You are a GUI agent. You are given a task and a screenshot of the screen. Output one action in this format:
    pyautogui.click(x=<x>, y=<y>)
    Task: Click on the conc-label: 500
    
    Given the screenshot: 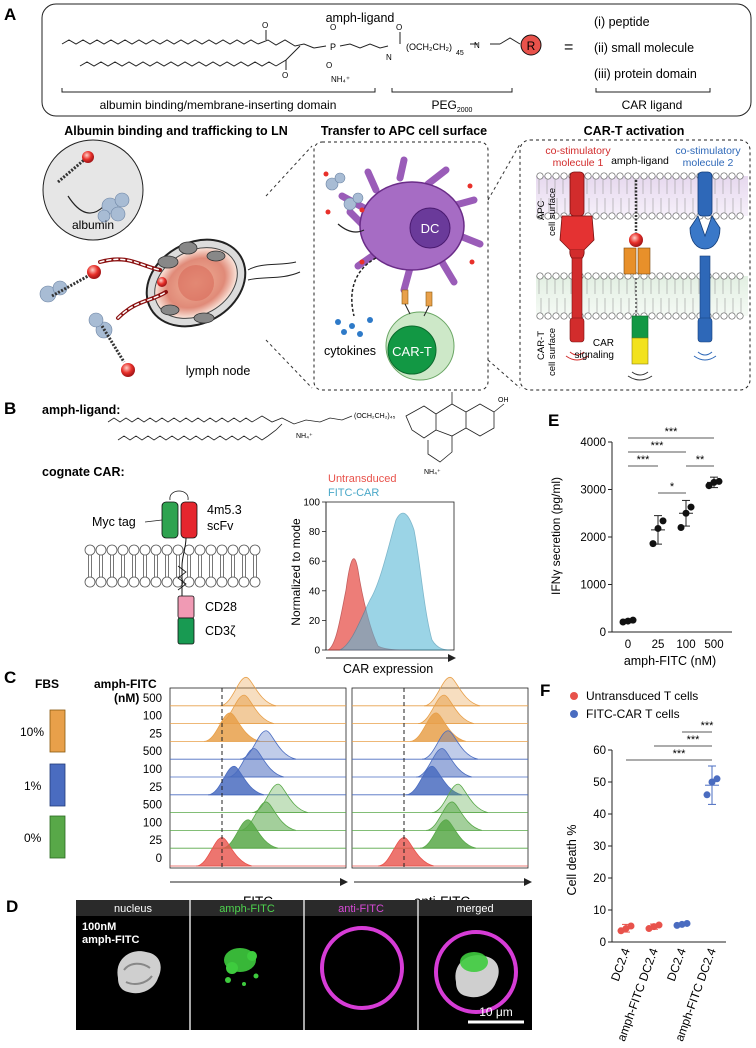 What is the action you would take?
    pyautogui.click(x=152, y=699)
    